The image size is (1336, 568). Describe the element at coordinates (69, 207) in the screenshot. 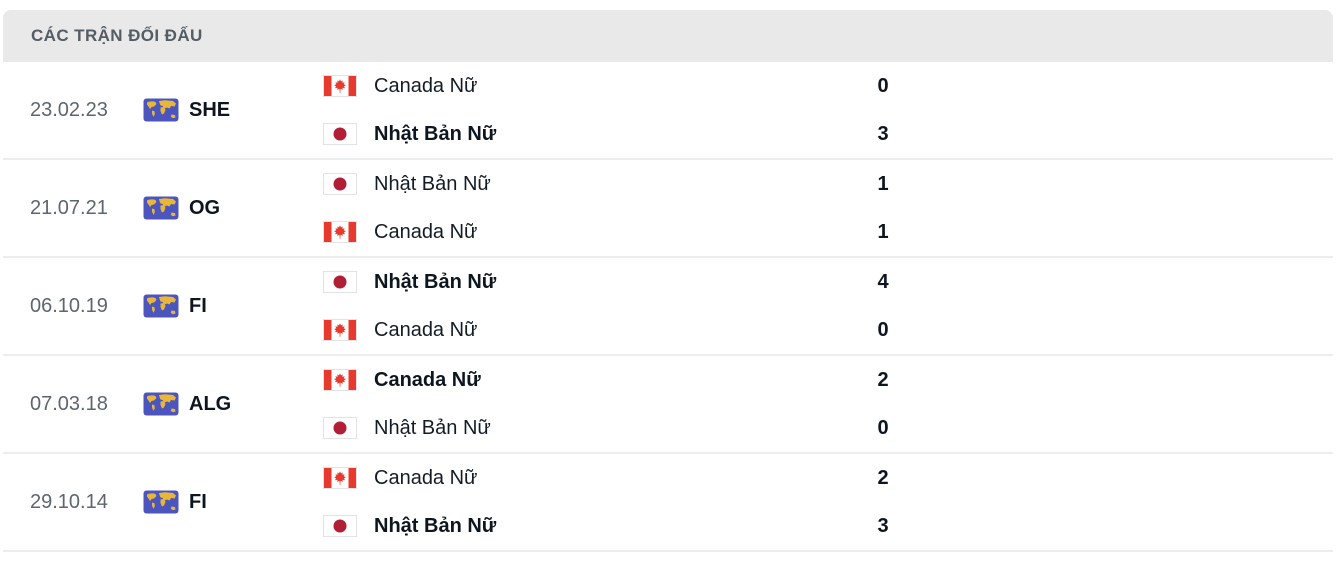

I see `match-date: 21.07.21` at that location.